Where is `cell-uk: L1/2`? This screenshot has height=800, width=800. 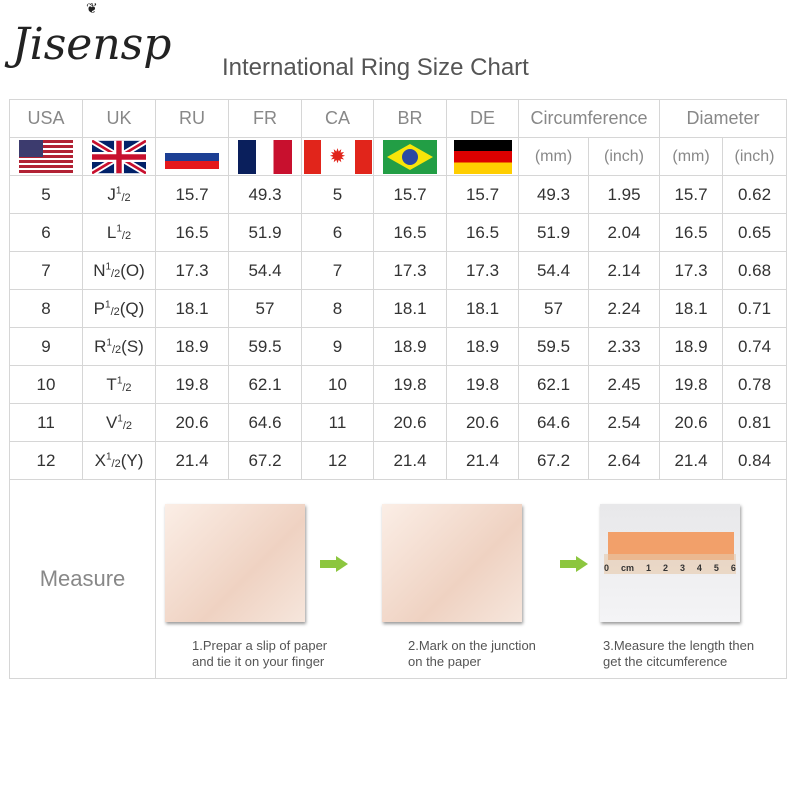 cell-uk: L1/2 is located at coordinates (119, 232).